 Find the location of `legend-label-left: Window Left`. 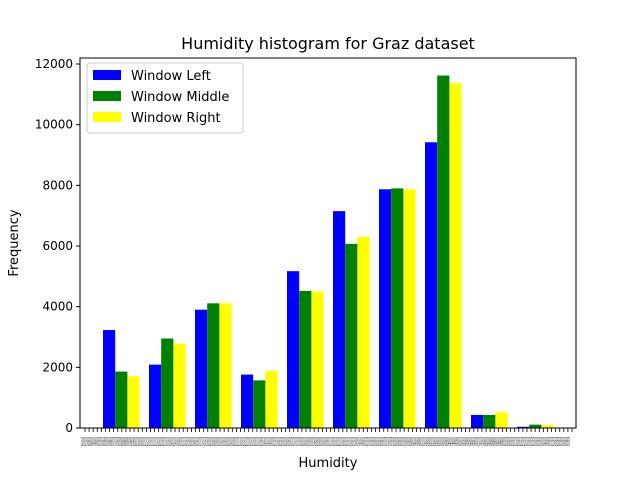

legend-label-left: Window Left is located at coordinates (171, 76).